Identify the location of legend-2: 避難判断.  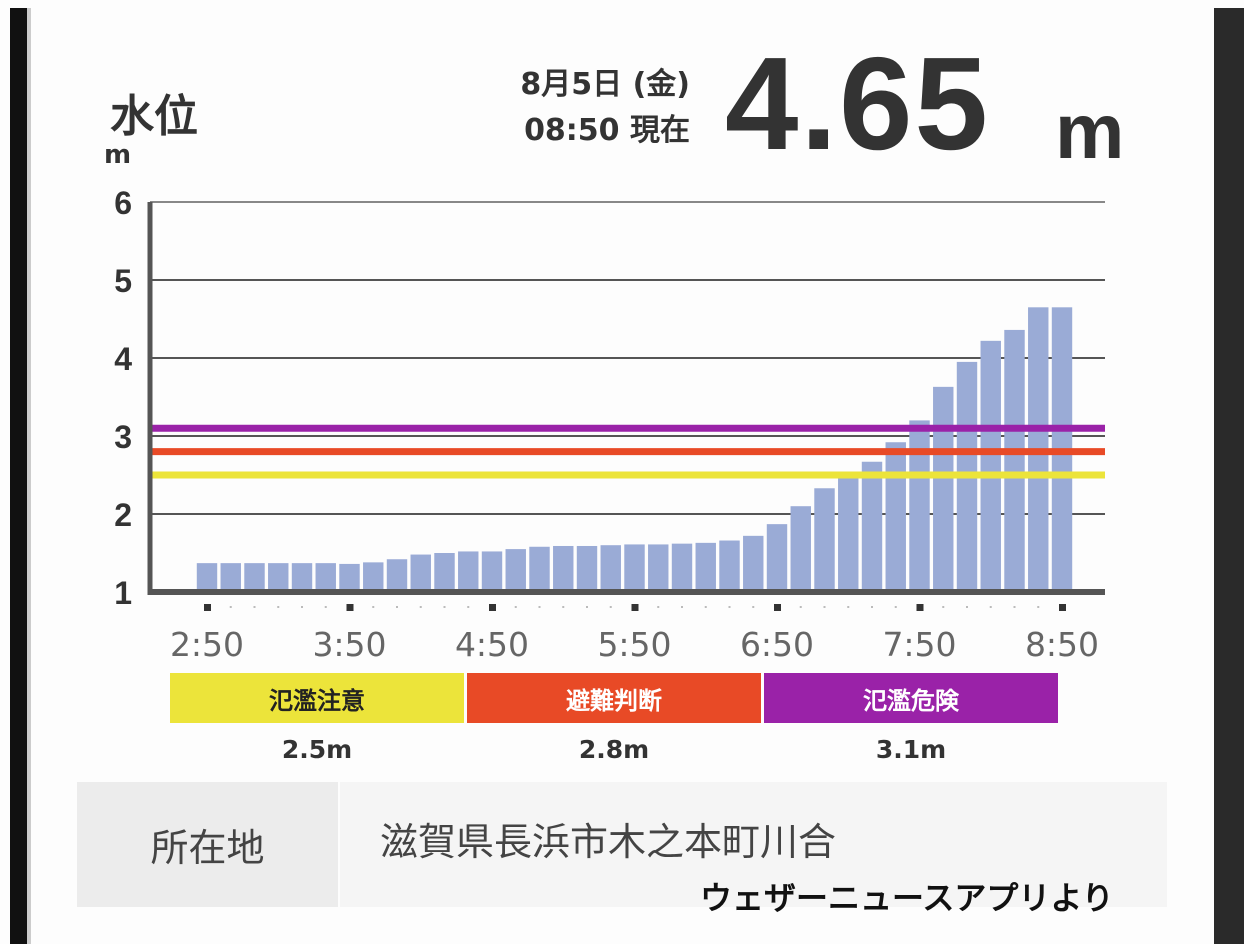
(614, 698).